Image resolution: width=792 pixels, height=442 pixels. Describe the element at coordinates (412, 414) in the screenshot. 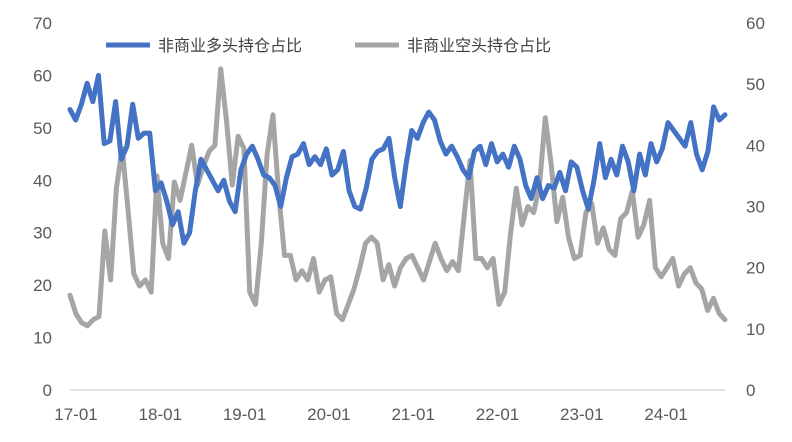

I see `x-tick-label: 21-01` at that location.